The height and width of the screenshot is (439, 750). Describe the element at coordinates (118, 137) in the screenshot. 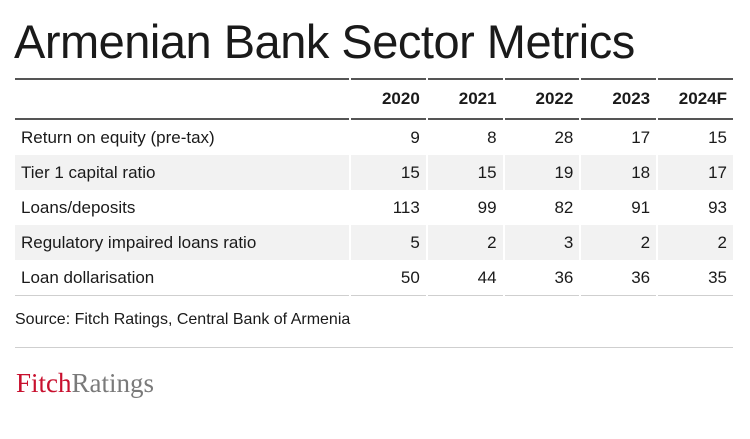

I see `row-label: Return on equity (pre-tax)` at that location.